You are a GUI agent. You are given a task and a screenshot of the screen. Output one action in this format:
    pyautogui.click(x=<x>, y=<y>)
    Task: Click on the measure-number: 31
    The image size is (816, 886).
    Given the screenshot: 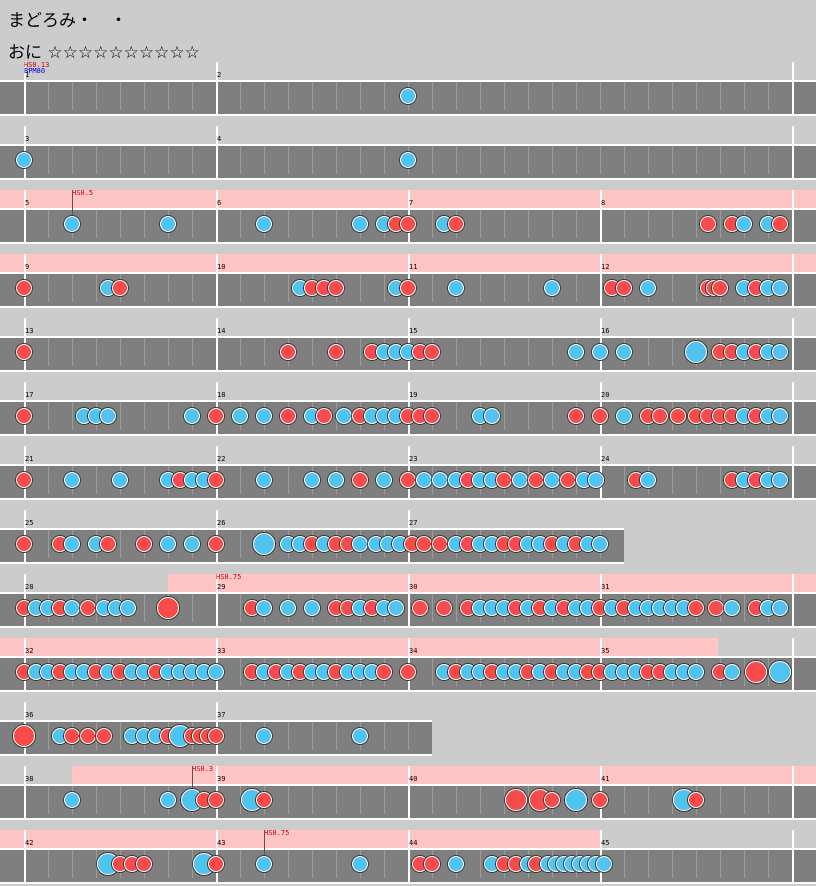 What is the action you would take?
    pyautogui.click(x=605, y=587)
    